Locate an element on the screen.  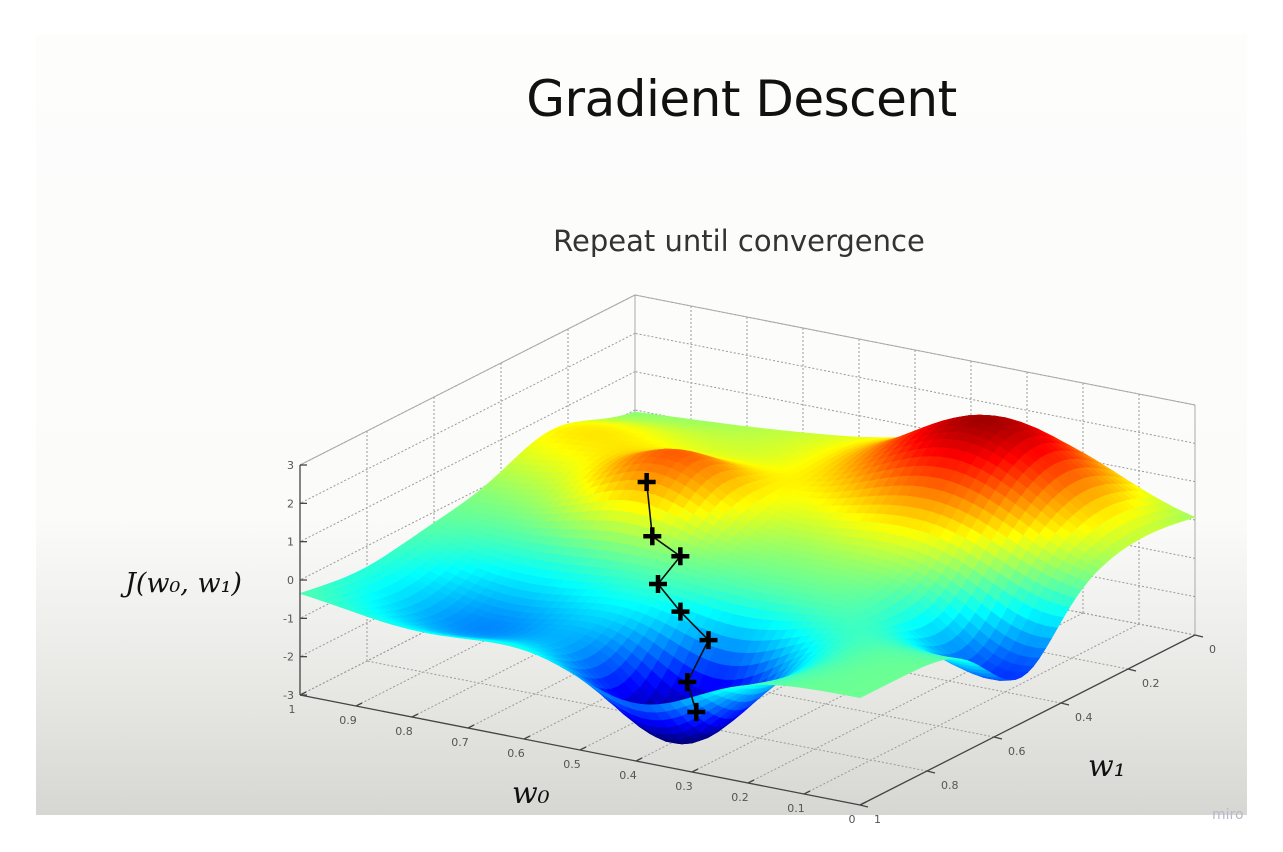
z-tick-label: -3 is located at coordinates (288, 695).